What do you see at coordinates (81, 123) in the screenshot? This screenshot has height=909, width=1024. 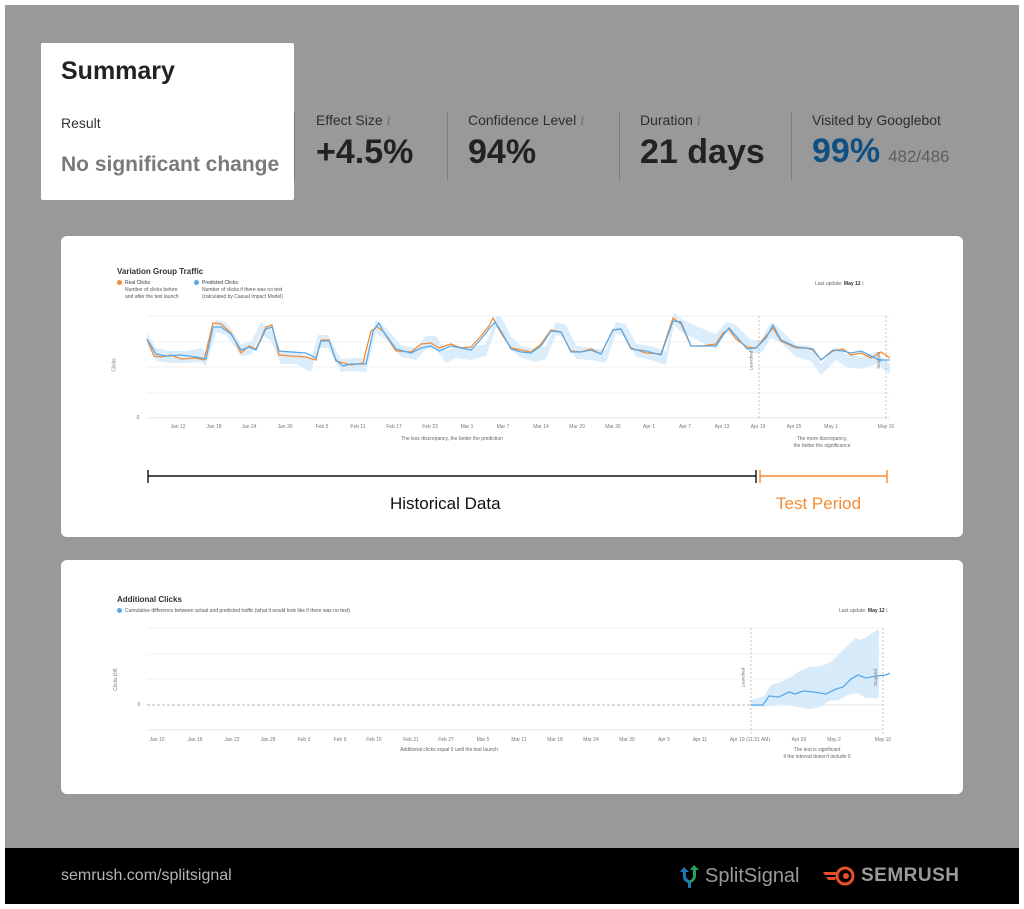 I see `result-label: Result` at bounding box center [81, 123].